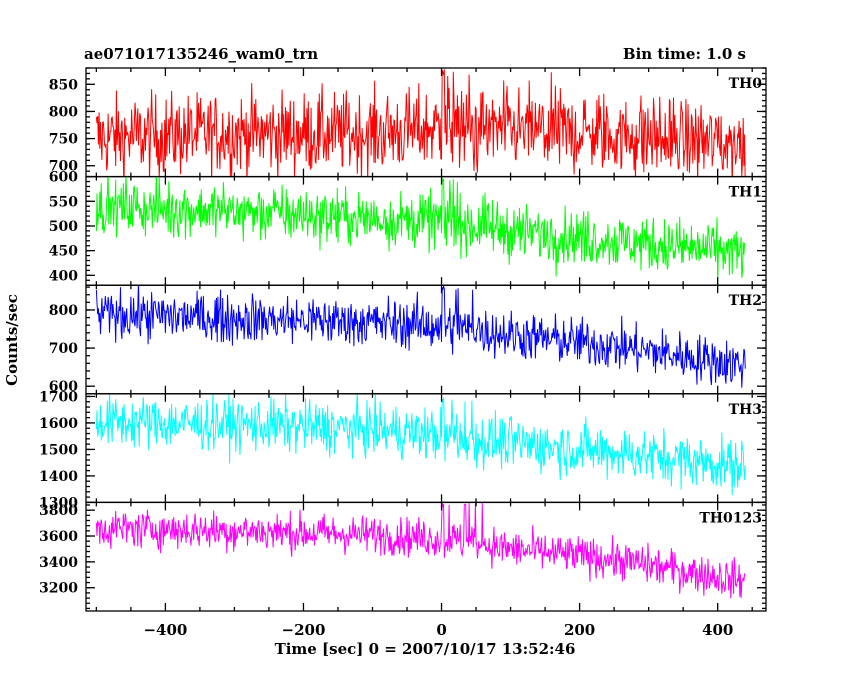 The image size is (850, 680). What do you see at coordinates (63, 202) in the screenshot?
I see `y-tick-label: 550` at bounding box center [63, 202].